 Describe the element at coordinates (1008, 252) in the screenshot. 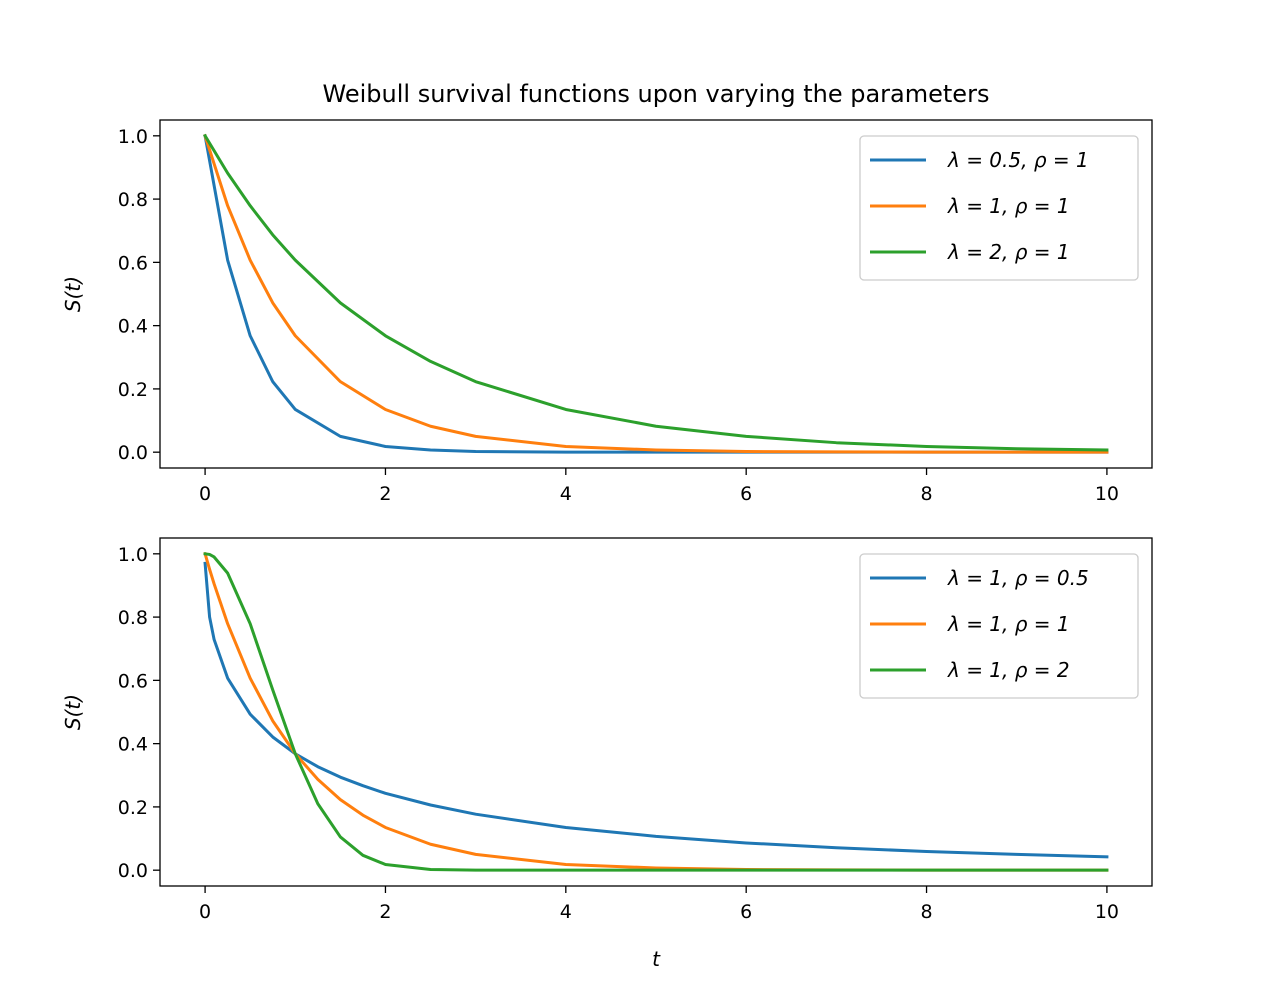

I see `legend-label: λ = 2, ρ = 1` at that location.